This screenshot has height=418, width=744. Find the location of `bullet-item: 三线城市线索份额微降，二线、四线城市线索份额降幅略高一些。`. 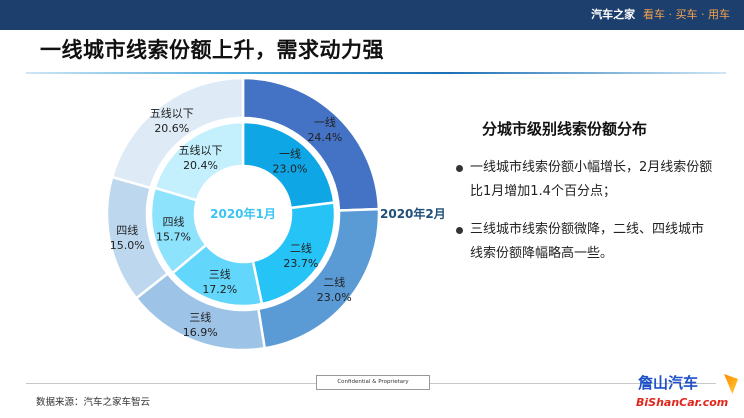

bullet-item: 三线城市线索份额微降，二线、四线城市线索份额降幅略高一些。 is located at coordinates (586, 242).